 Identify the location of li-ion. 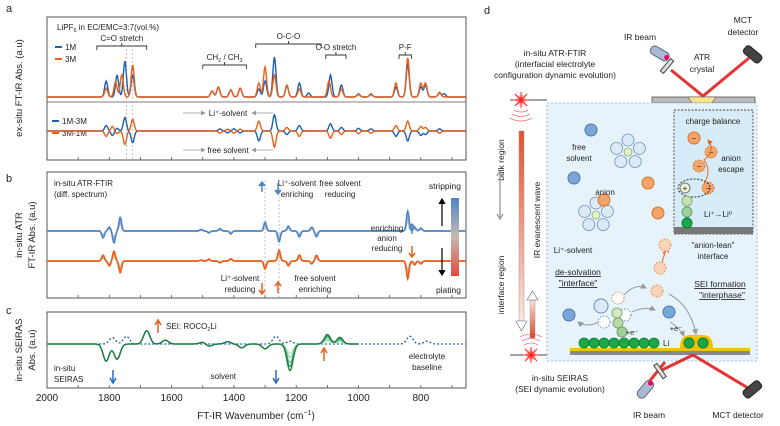
(596, 215).